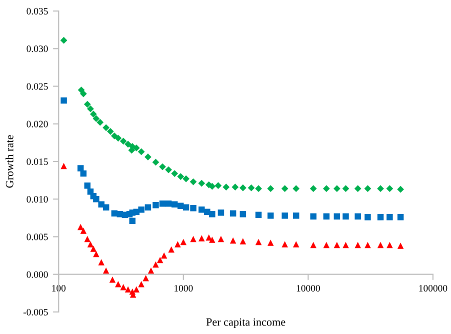 Image resolution: width=451 pixels, height=334 pixels. What do you see at coordinates (37, 86) in the screenshot?
I see `y-tick-label: 0.025` at bounding box center [37, 86].